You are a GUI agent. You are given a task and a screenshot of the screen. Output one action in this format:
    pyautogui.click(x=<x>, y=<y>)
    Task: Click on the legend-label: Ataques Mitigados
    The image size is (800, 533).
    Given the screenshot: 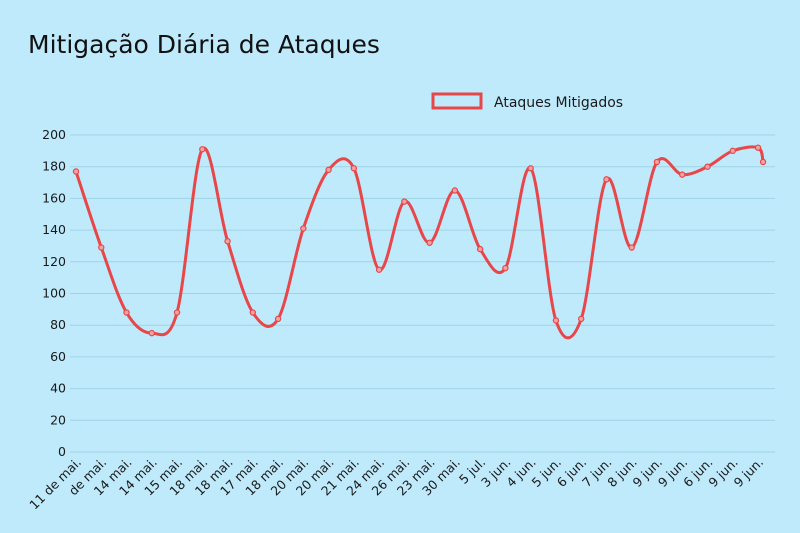 What is the action you would take?
    pyautogui.click(x=558, y=103)
    